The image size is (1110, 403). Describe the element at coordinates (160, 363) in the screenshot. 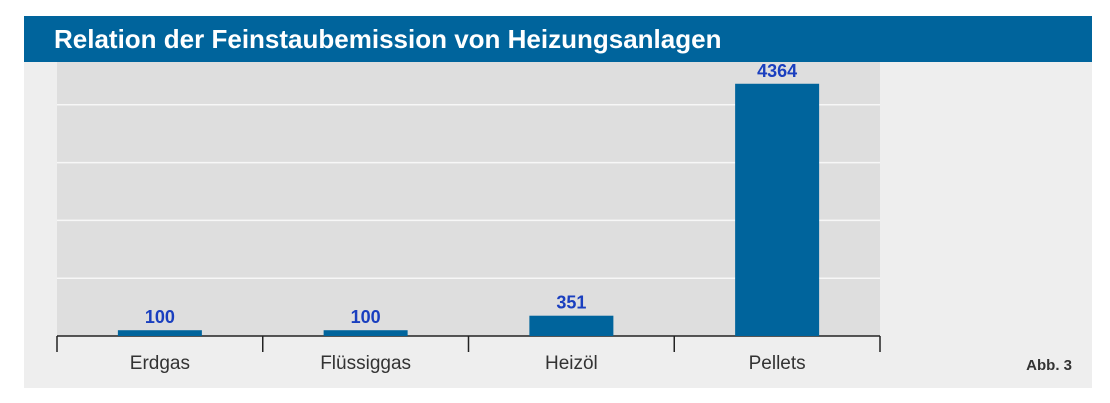

I see `x-tick-label: Erdgas` at that location.